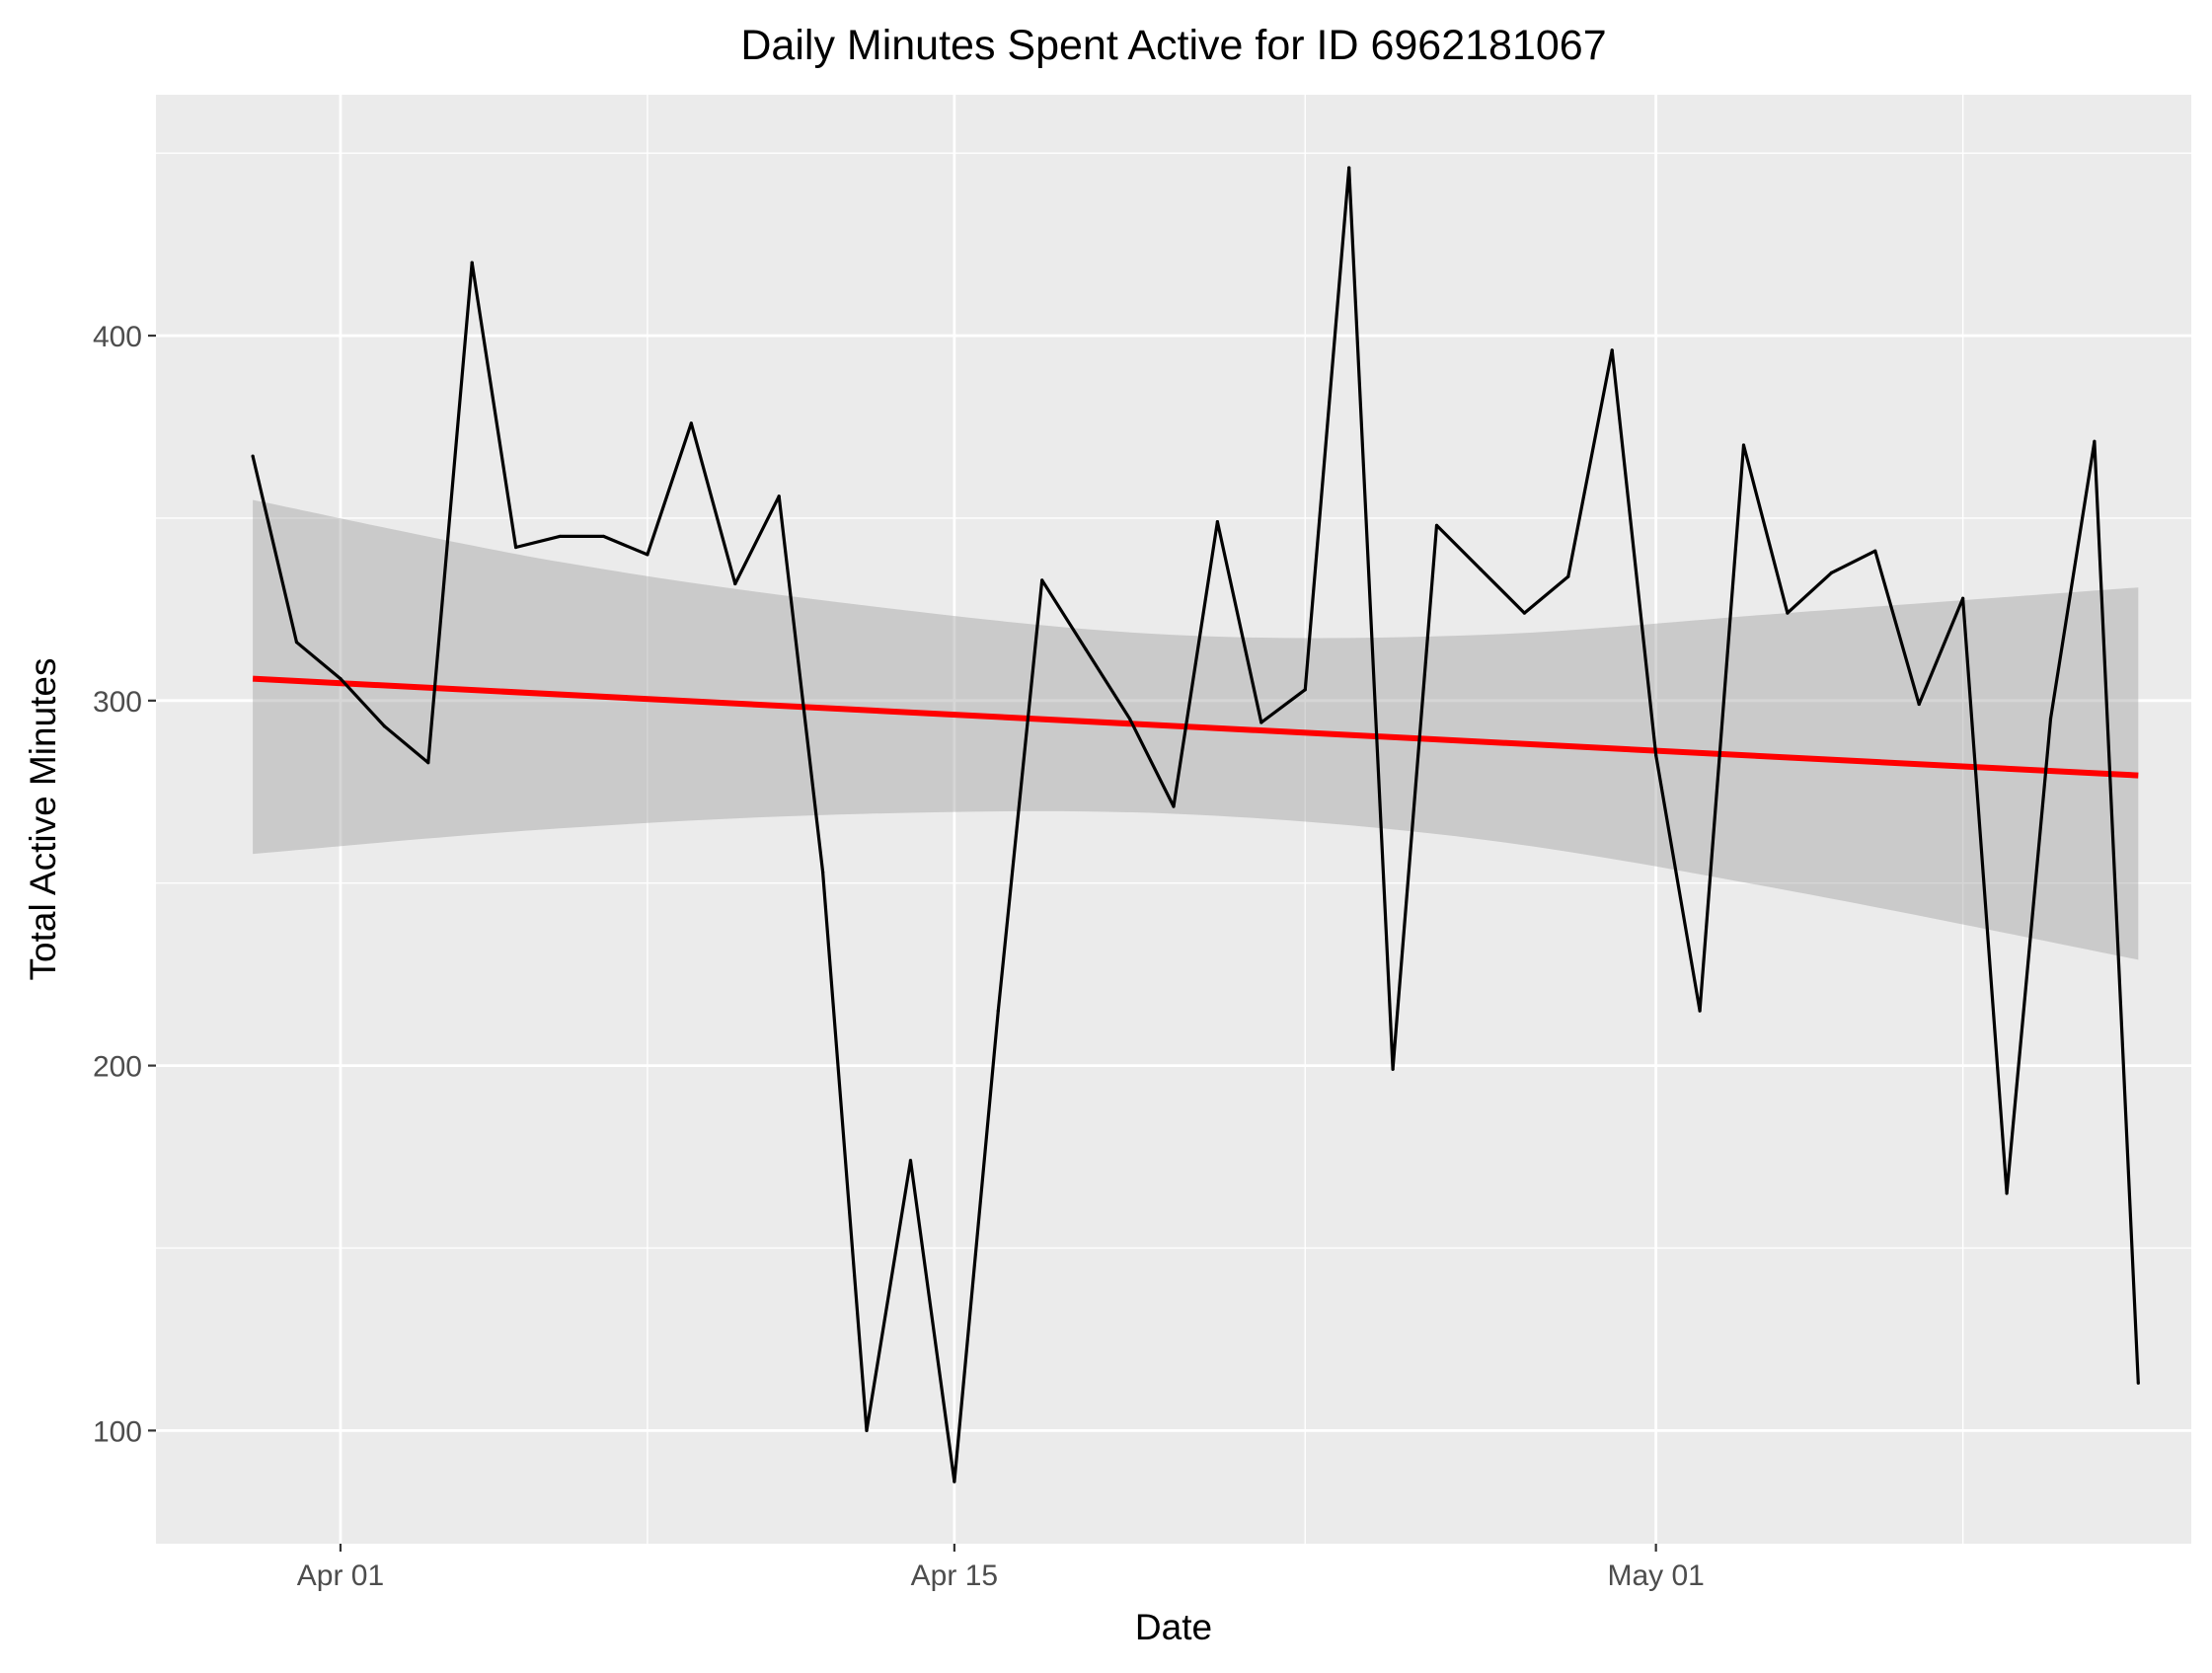  What do you see at coordinates (117, 1067) in the screenshot?
I see `y-tick-label: 200` at bounding box center [117, 1067].